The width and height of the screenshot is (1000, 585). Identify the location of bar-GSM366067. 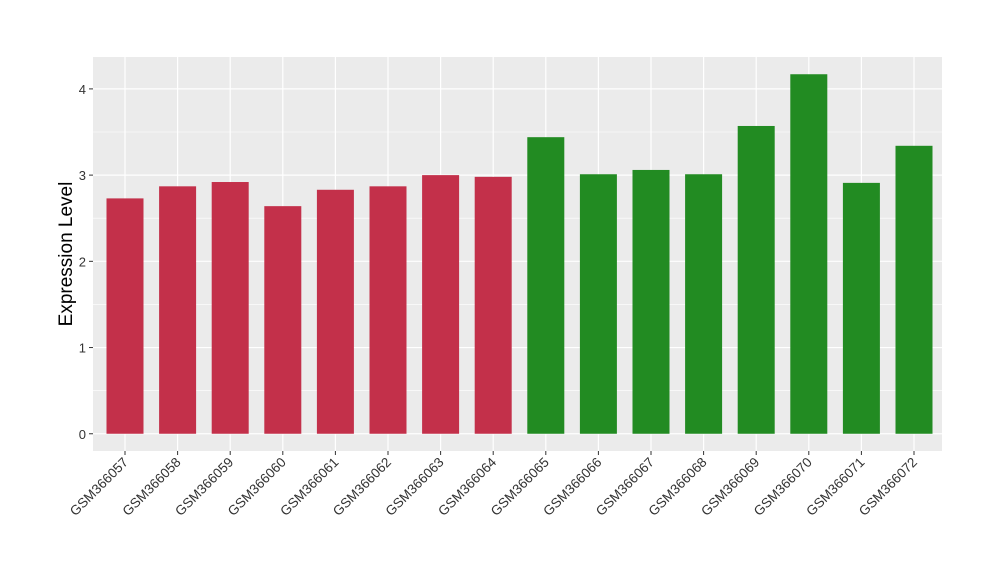
(651, 301).